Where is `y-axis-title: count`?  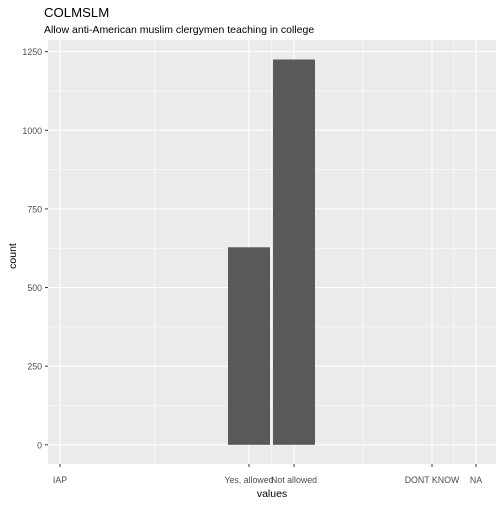 y-axis-title: count is located at coordinates (13, 256).